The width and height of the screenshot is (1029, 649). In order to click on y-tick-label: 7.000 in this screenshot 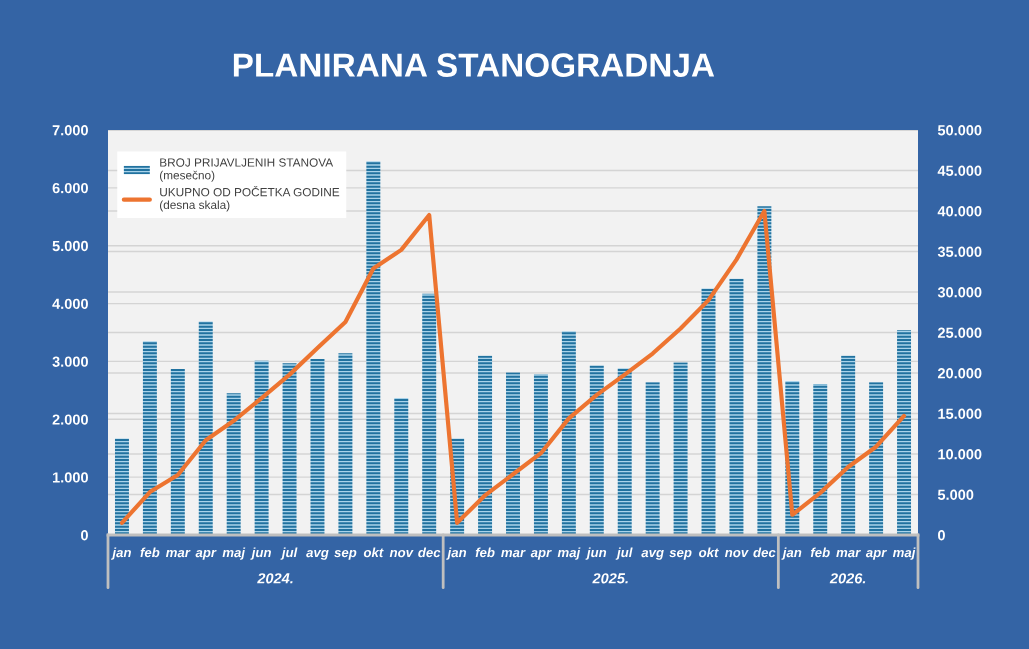, I will do `click(70, 130)`.